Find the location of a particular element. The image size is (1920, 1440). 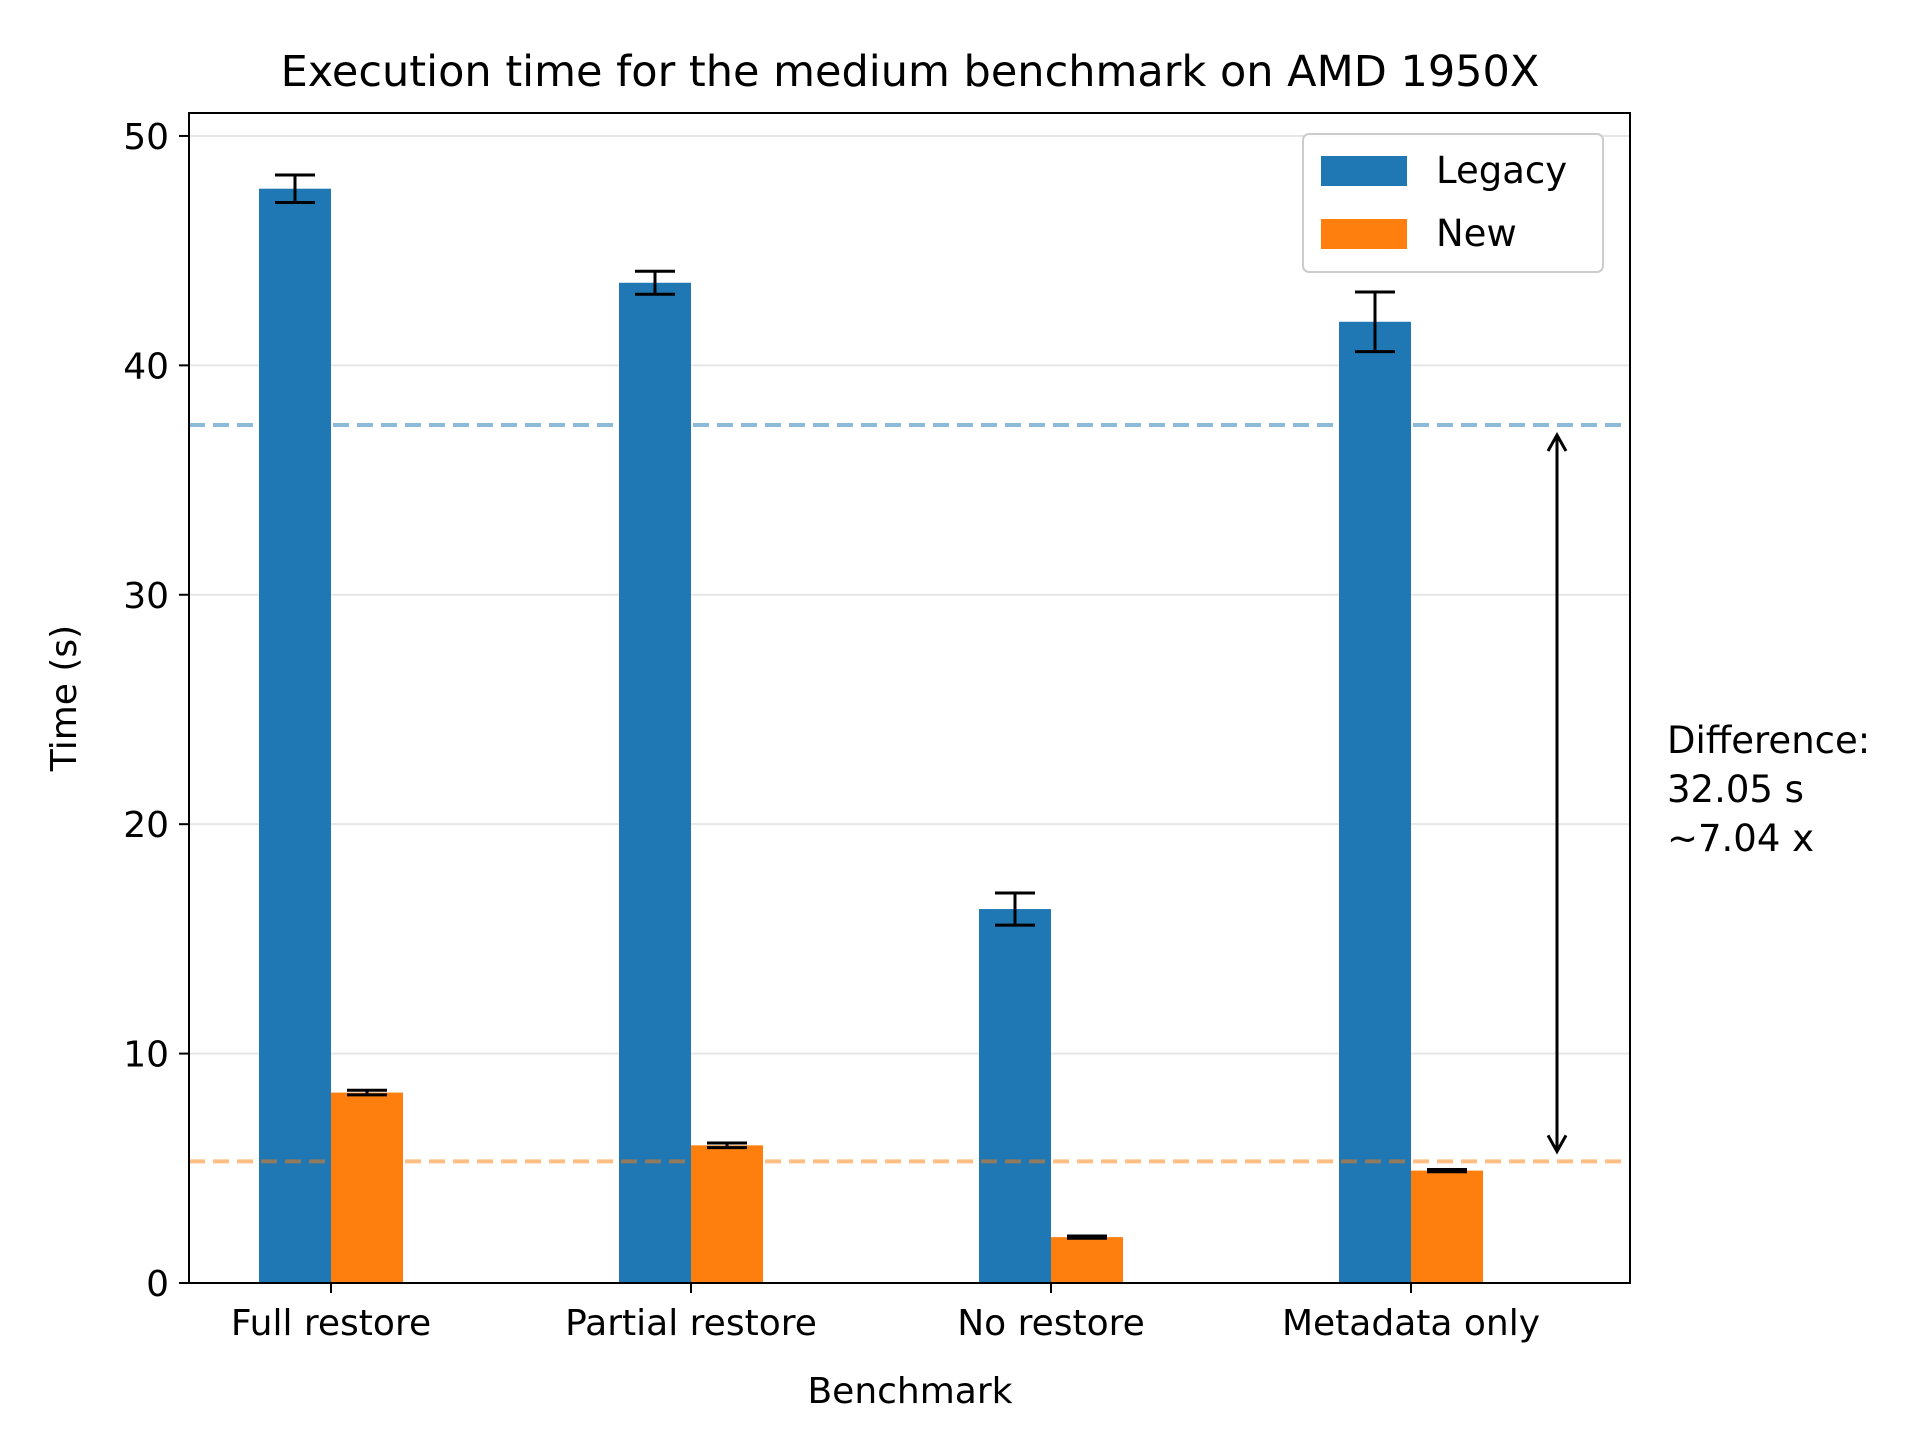

difference-arrow is located at coordinates (1557, 793).